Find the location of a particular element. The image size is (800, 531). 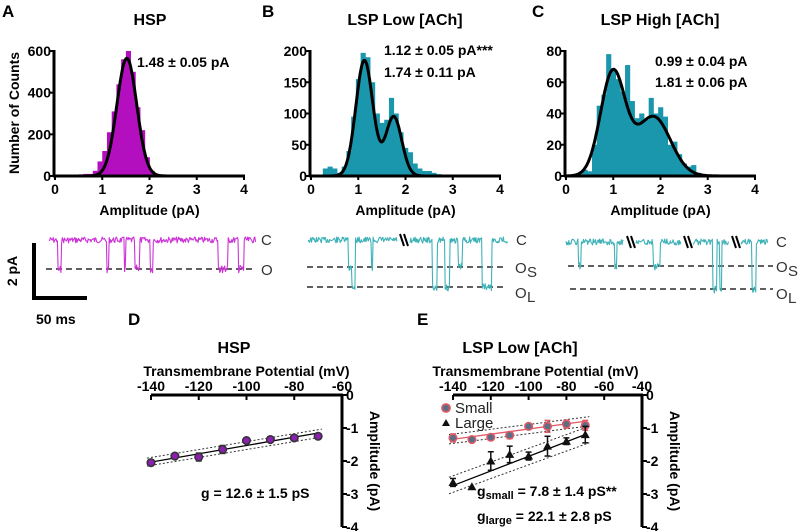

legend-marker-small is located at coordinates (446, 408).